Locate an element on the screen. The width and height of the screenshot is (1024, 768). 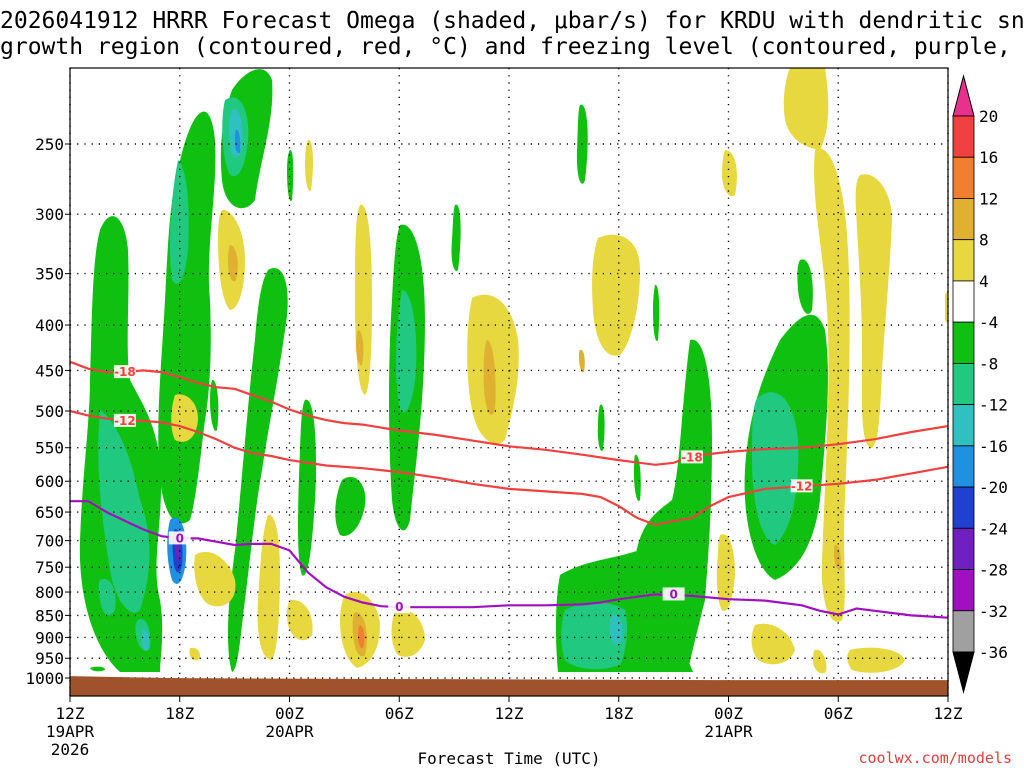
y-tick-label: 550 is located at coordinates (49, 448).